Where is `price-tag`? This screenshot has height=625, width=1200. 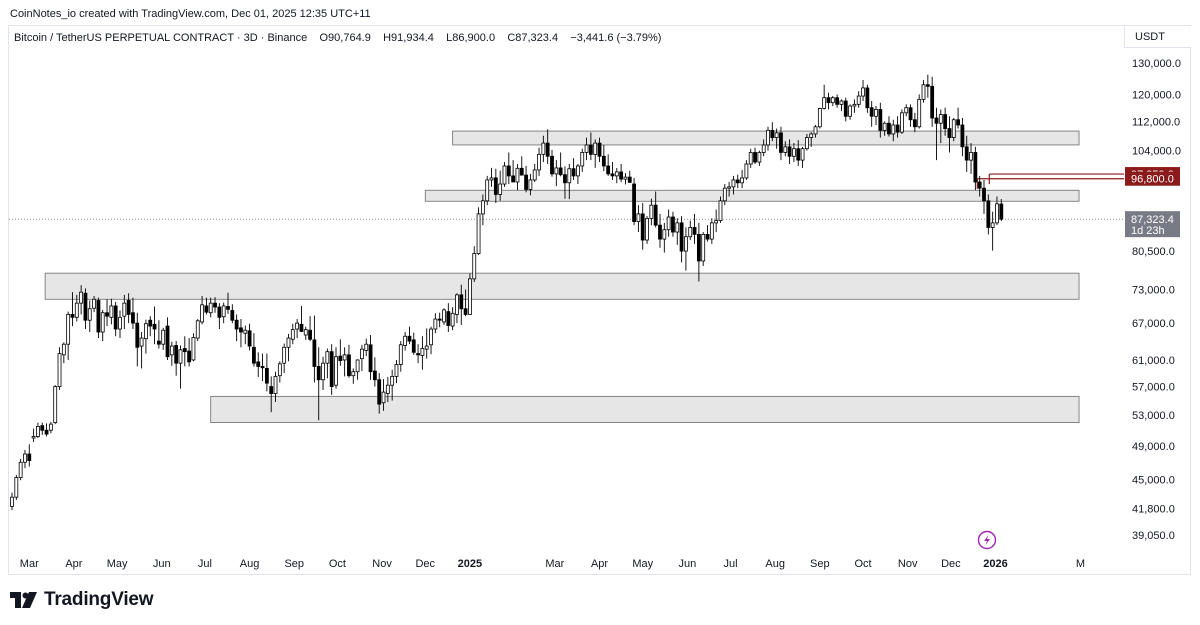 price-tag is located at coordinates (1152, 178).